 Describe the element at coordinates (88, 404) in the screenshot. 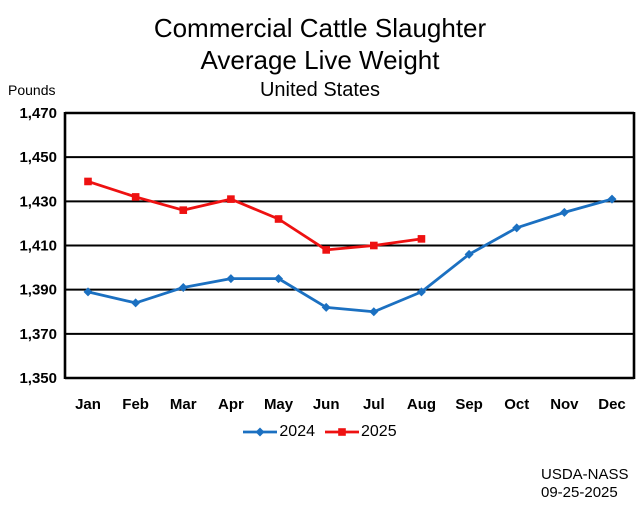

I see `x-tick-label: Jan` at that location.